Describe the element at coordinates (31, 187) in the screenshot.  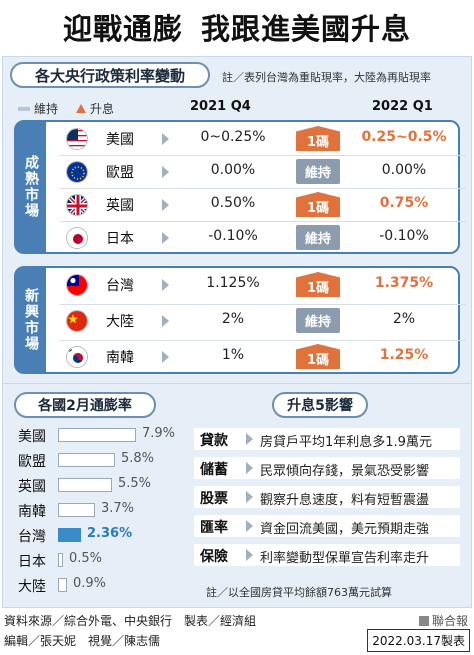
I see `group-label: 成熟市場` at that location.